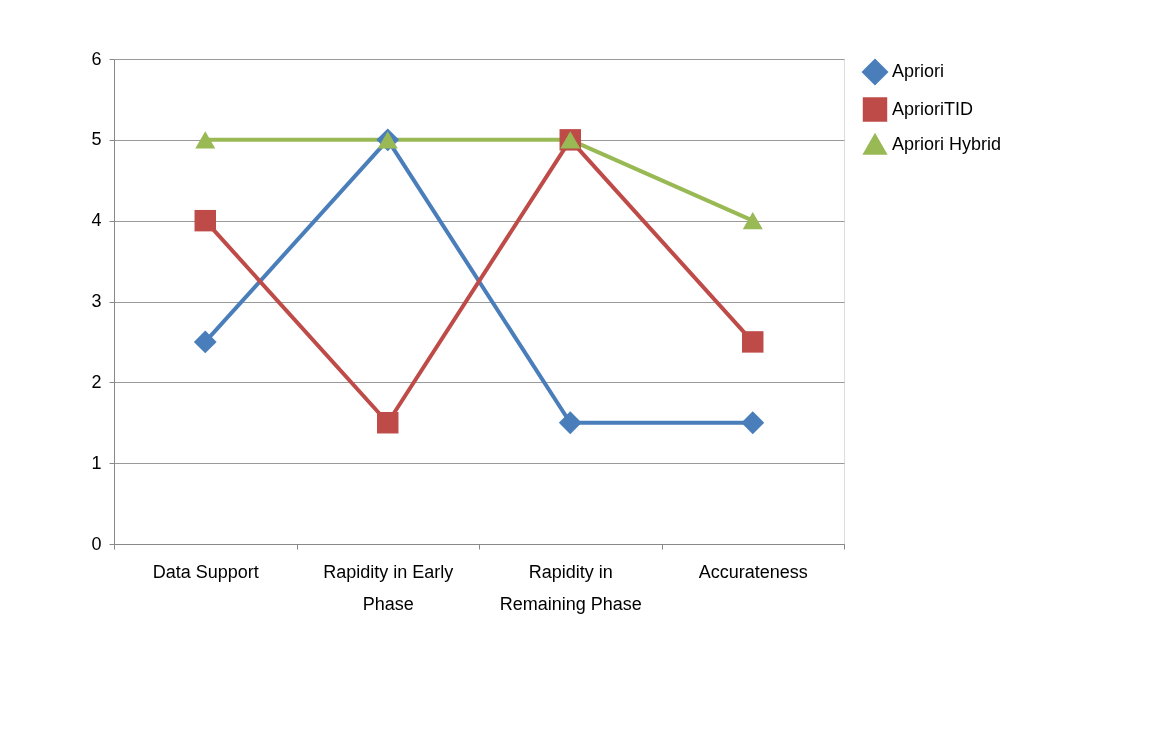 Image resolution: width=1158 pixels, height=733 pixels. What do you see at coordinates (933, 108) in the screenshot?
I see `legend-label: AprioriTID` at bounding box center [933, 108].